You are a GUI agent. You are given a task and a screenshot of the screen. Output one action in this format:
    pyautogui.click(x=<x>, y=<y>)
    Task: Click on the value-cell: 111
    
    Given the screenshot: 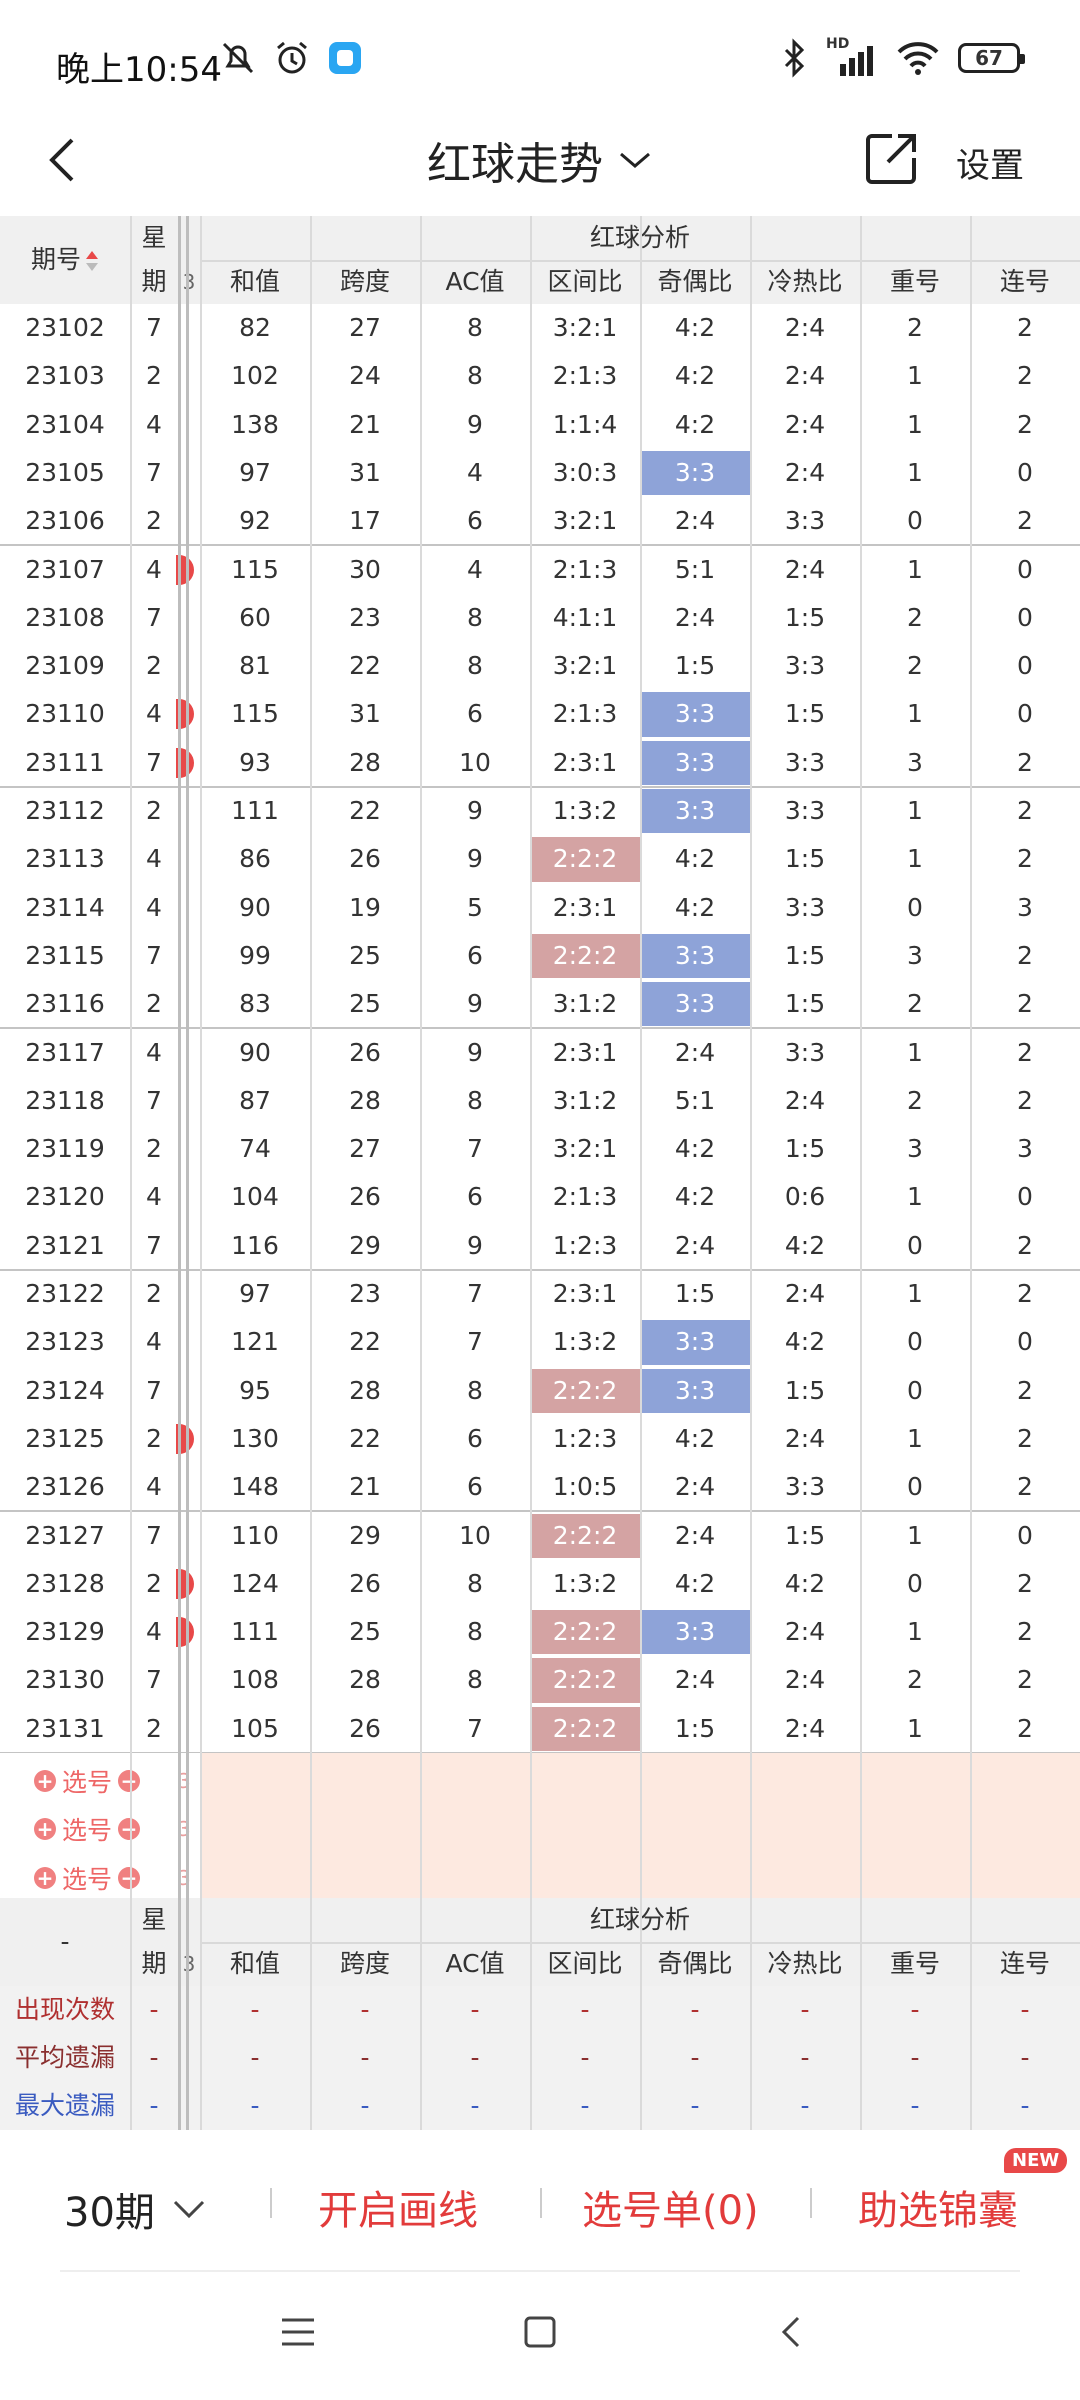 What is the action you would take?
    pyautogui.click(x=255, y=810)
    